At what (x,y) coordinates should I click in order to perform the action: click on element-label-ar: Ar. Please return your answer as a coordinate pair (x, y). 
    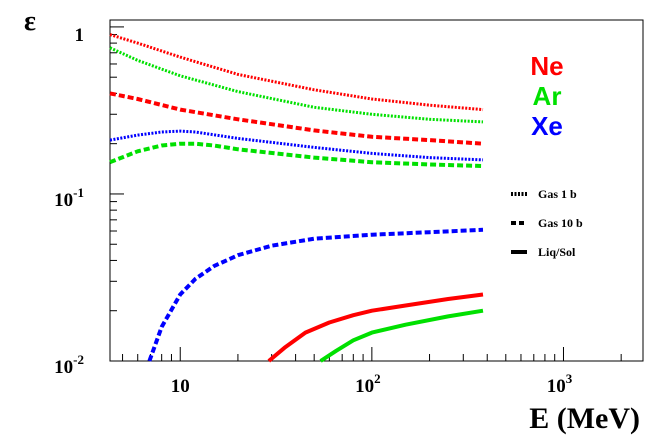
    Looking at the image, I should click on (547, 96).